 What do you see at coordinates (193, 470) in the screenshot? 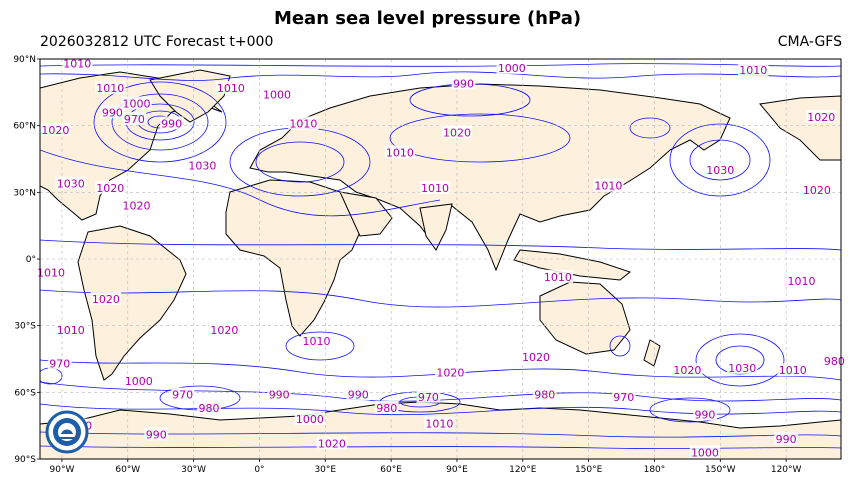
I see `x-tick-label: 30°W` at bounding box center [193, 470].